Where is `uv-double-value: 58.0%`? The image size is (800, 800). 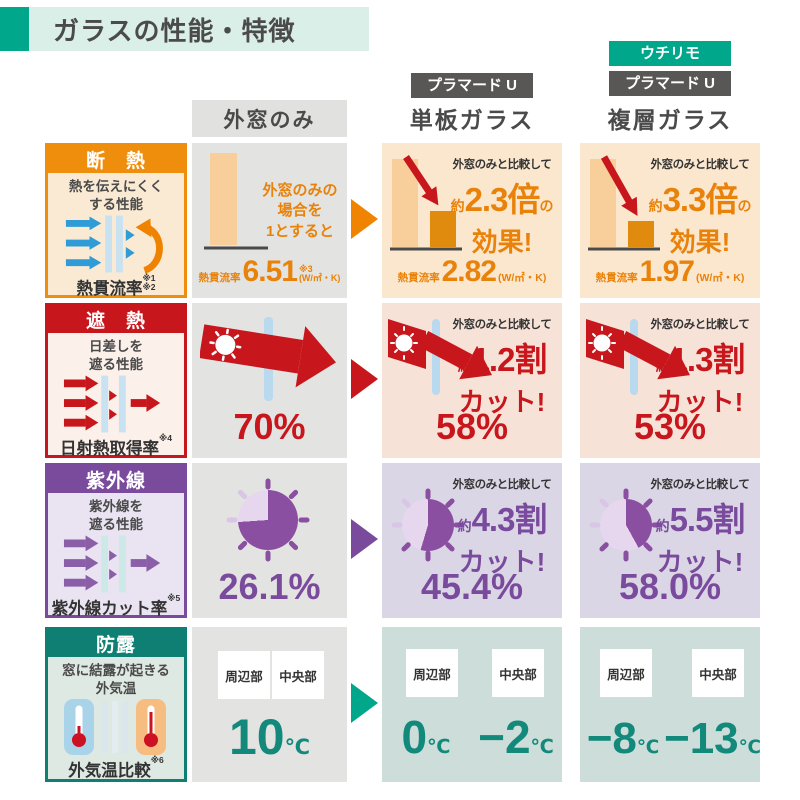
uv-double-value: 58.0% is located at coordinates (670, 586).